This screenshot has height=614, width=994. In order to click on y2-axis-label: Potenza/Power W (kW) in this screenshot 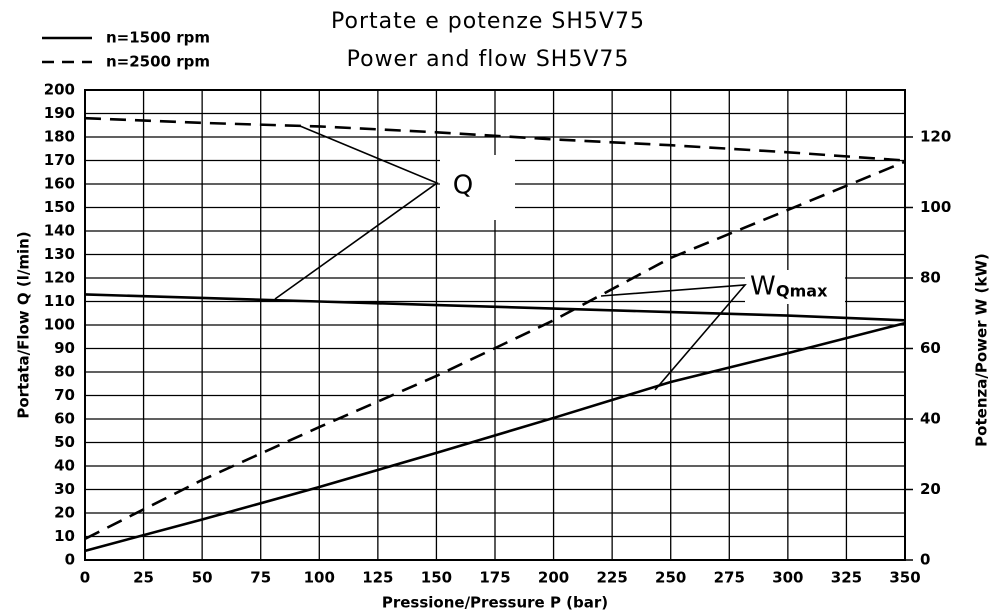, I will do `click(982, 350)`.